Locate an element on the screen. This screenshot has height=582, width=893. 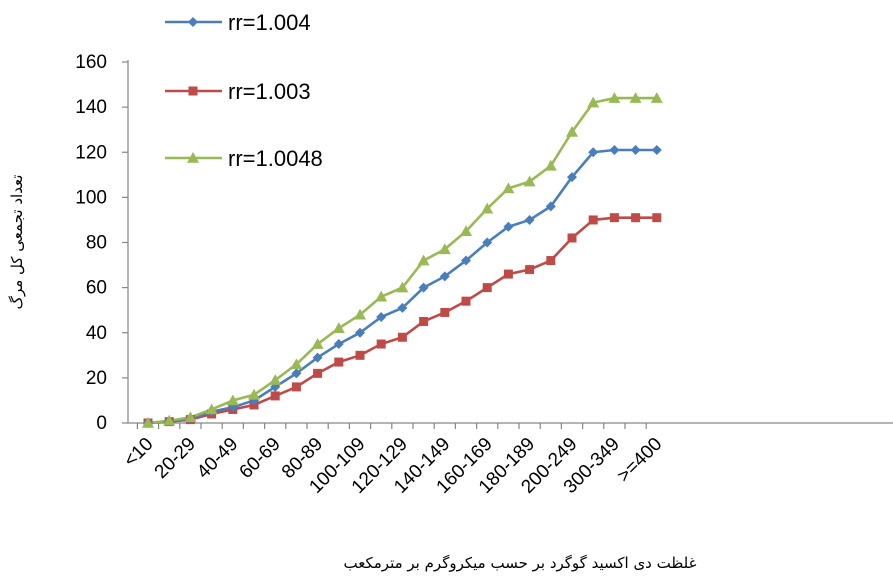
y-tick-label: 120 is located at coordinates (91, 152).